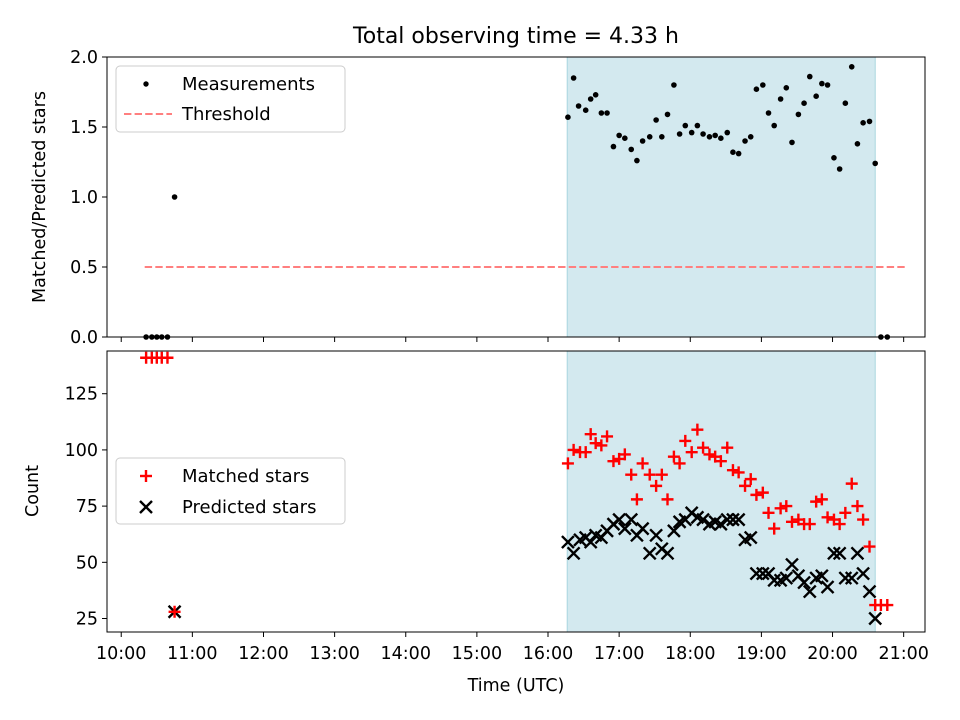 The width and height of the screenshot is (960, 720). I want to click on x-tick-label: 21:00, so click(903, 654).